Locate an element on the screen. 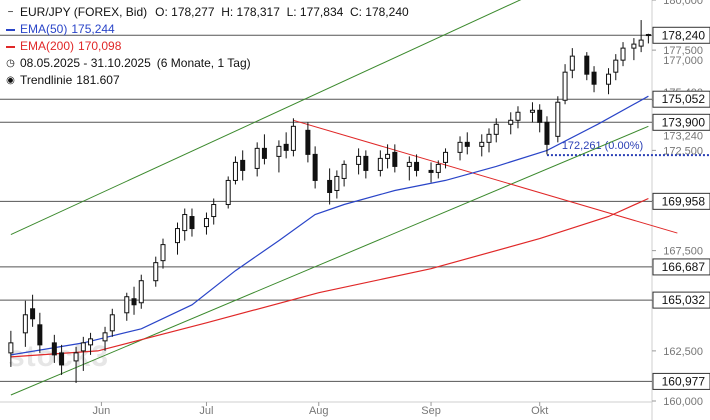  legend-ema200-row: EMA(200) 170,098 is located at coordinates (207, 46).